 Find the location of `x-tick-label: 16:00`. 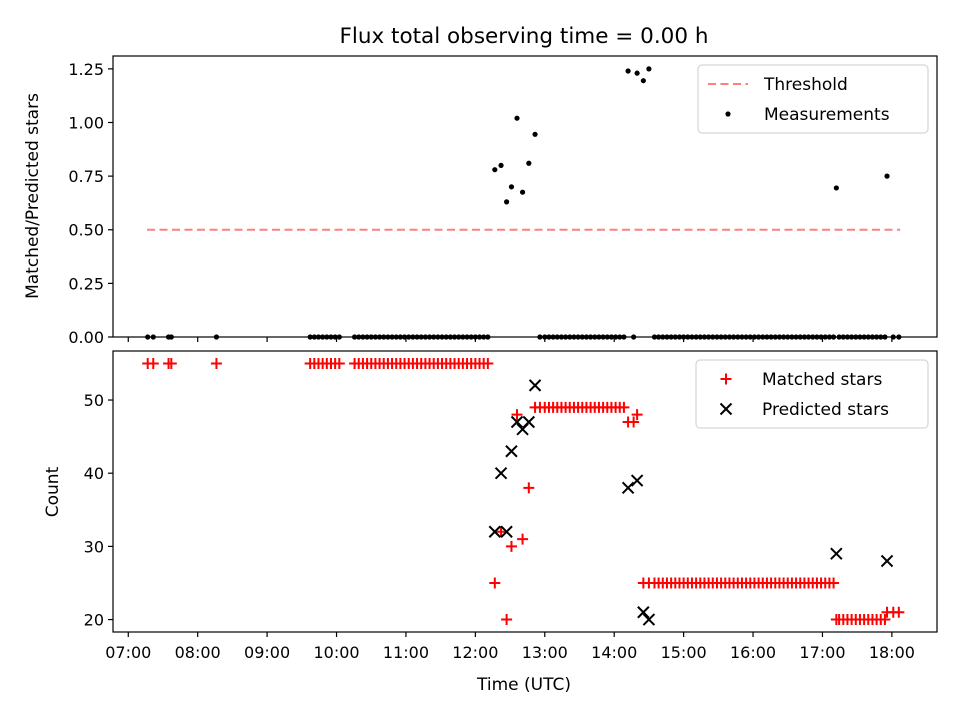

x-tick-label: 16:00 is located at coordinates (753, 652).